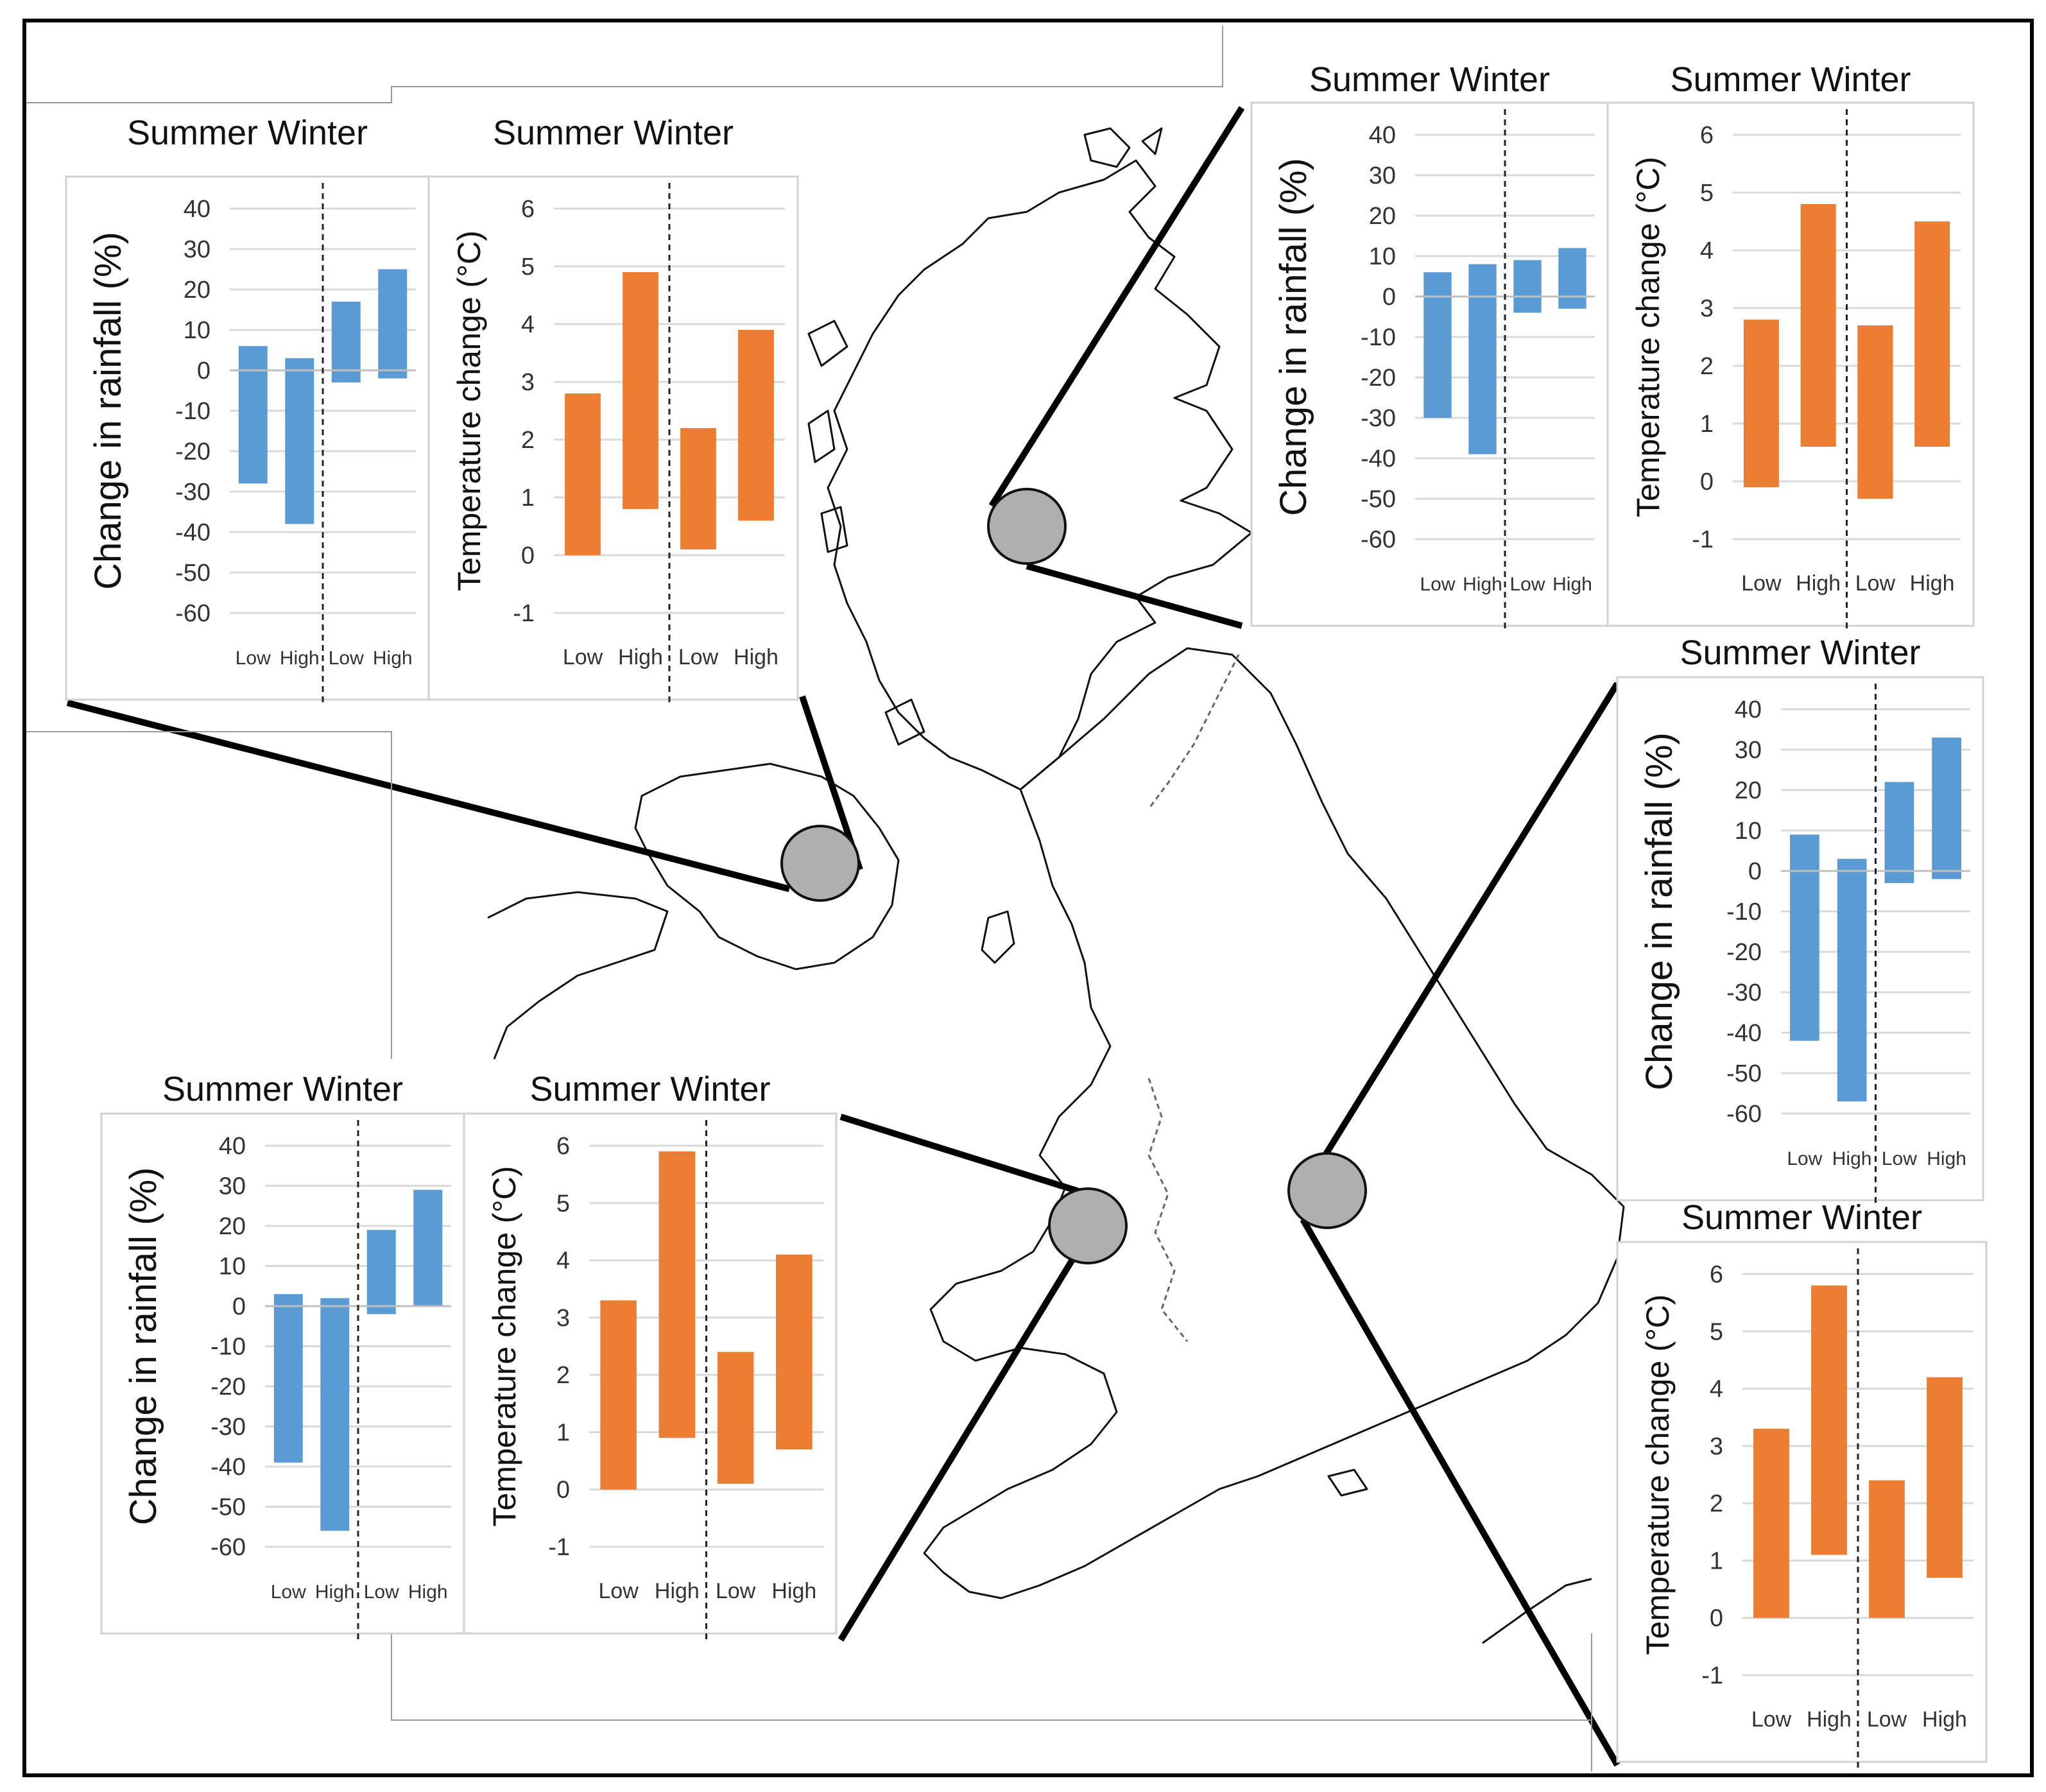 The height and width of the screenshot is (1792, 2046). I want to click on y-axis-label: Temperature change (°C), so click(1658, 1475).